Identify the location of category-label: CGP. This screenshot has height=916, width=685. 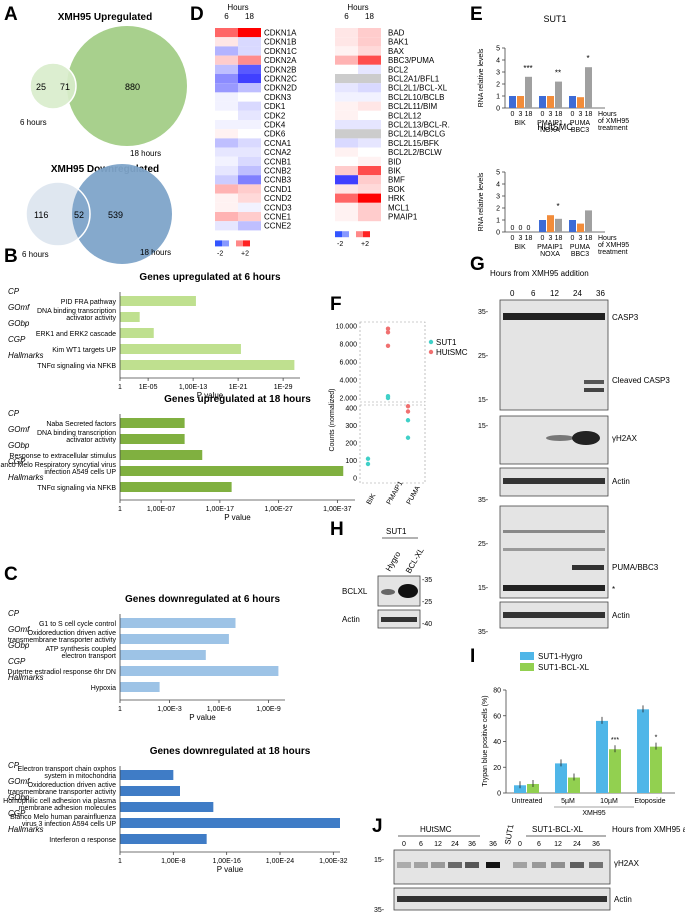
(17, 339).